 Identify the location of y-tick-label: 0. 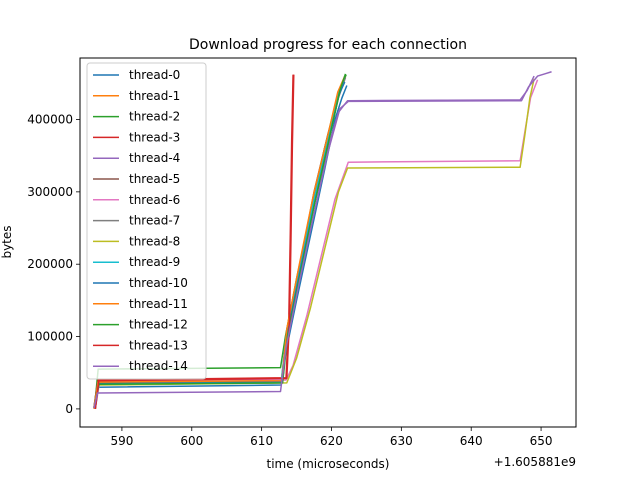
(69, 409).